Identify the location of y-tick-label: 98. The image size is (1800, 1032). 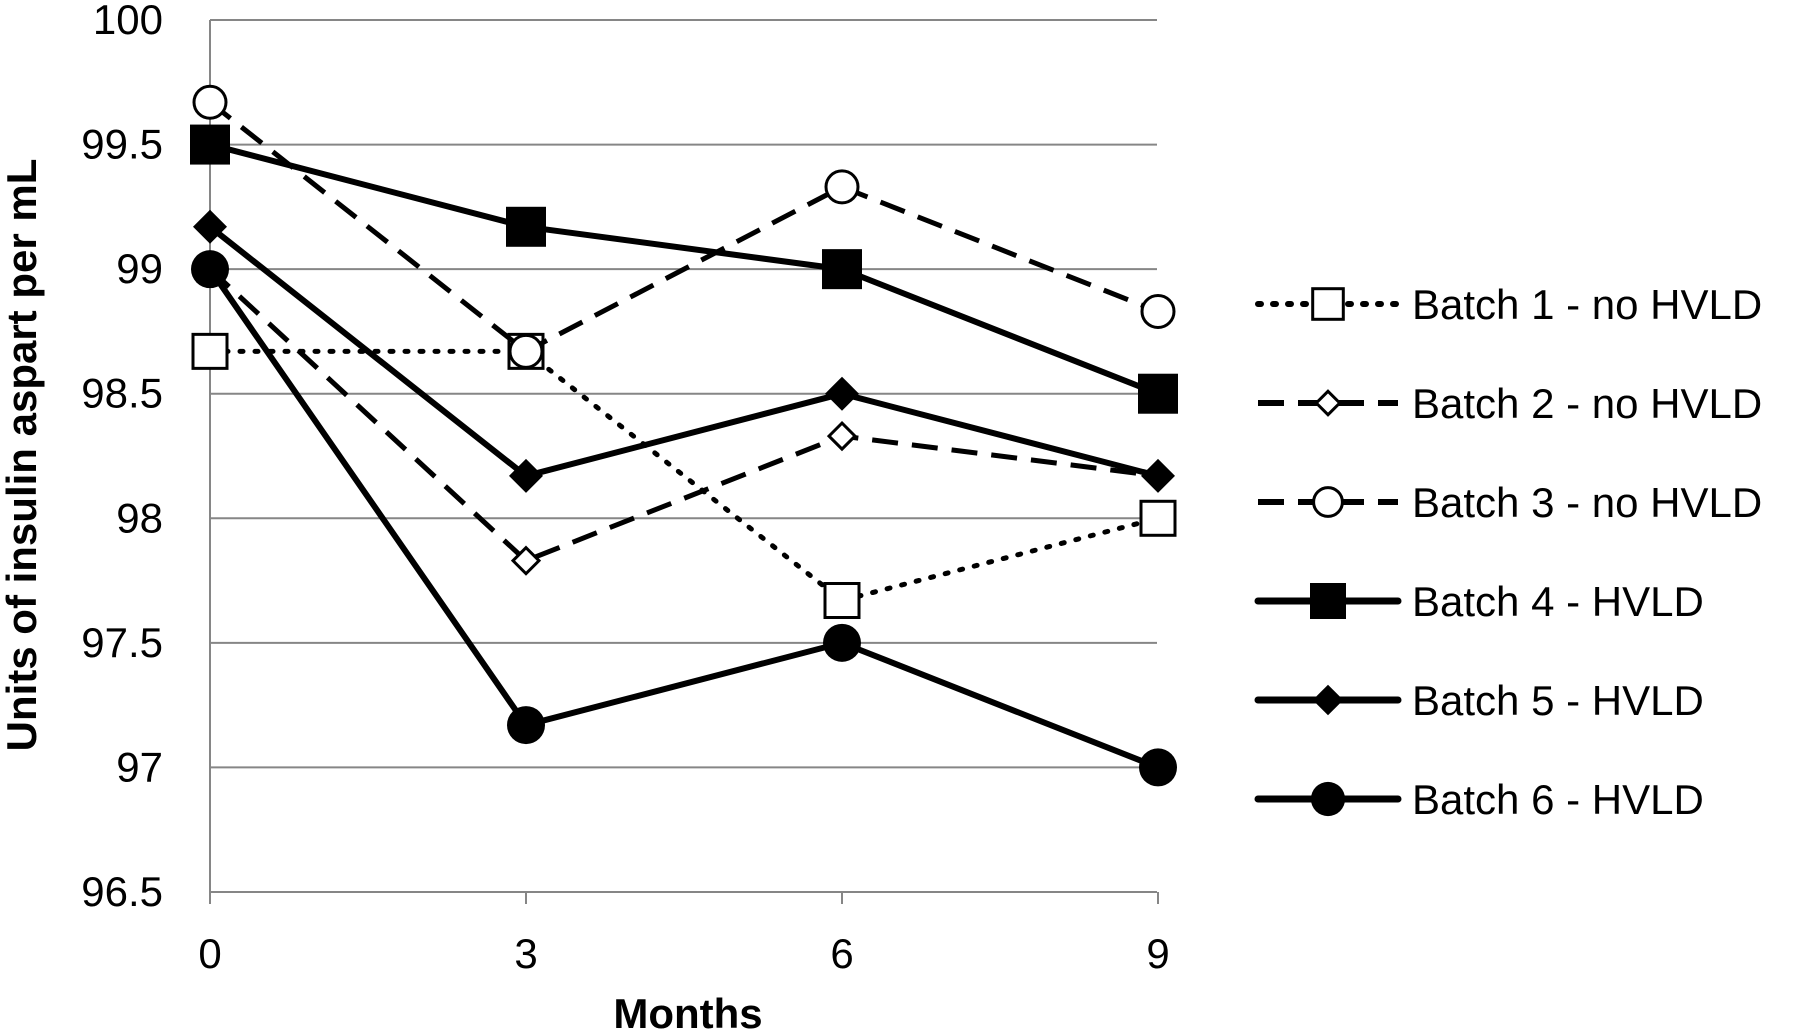
(139, 517).